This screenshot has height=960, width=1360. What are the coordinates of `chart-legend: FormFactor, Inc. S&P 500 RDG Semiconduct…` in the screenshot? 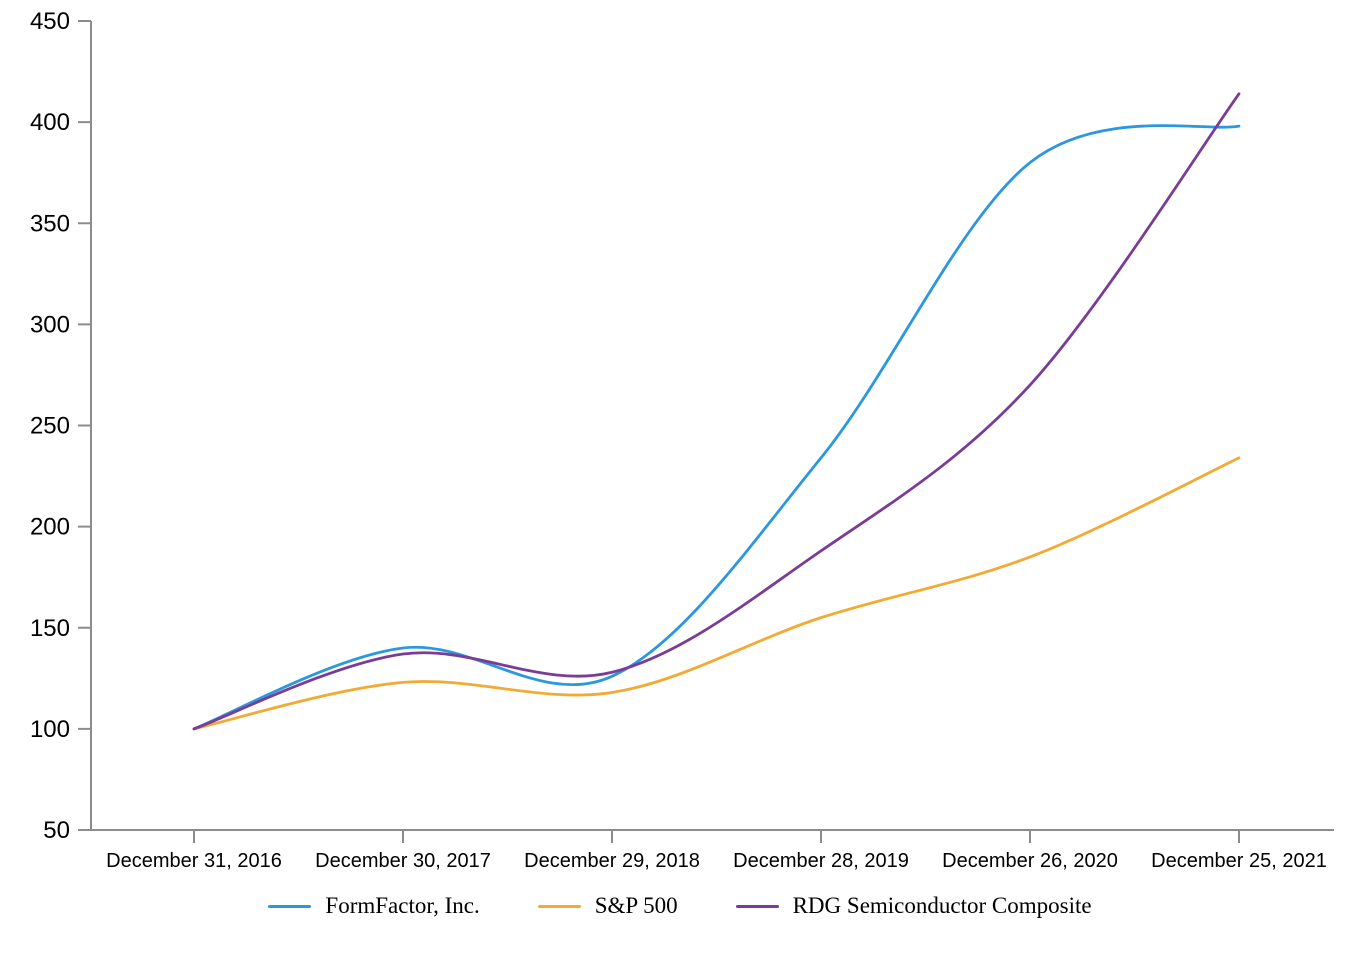 It's located at (680, 906).